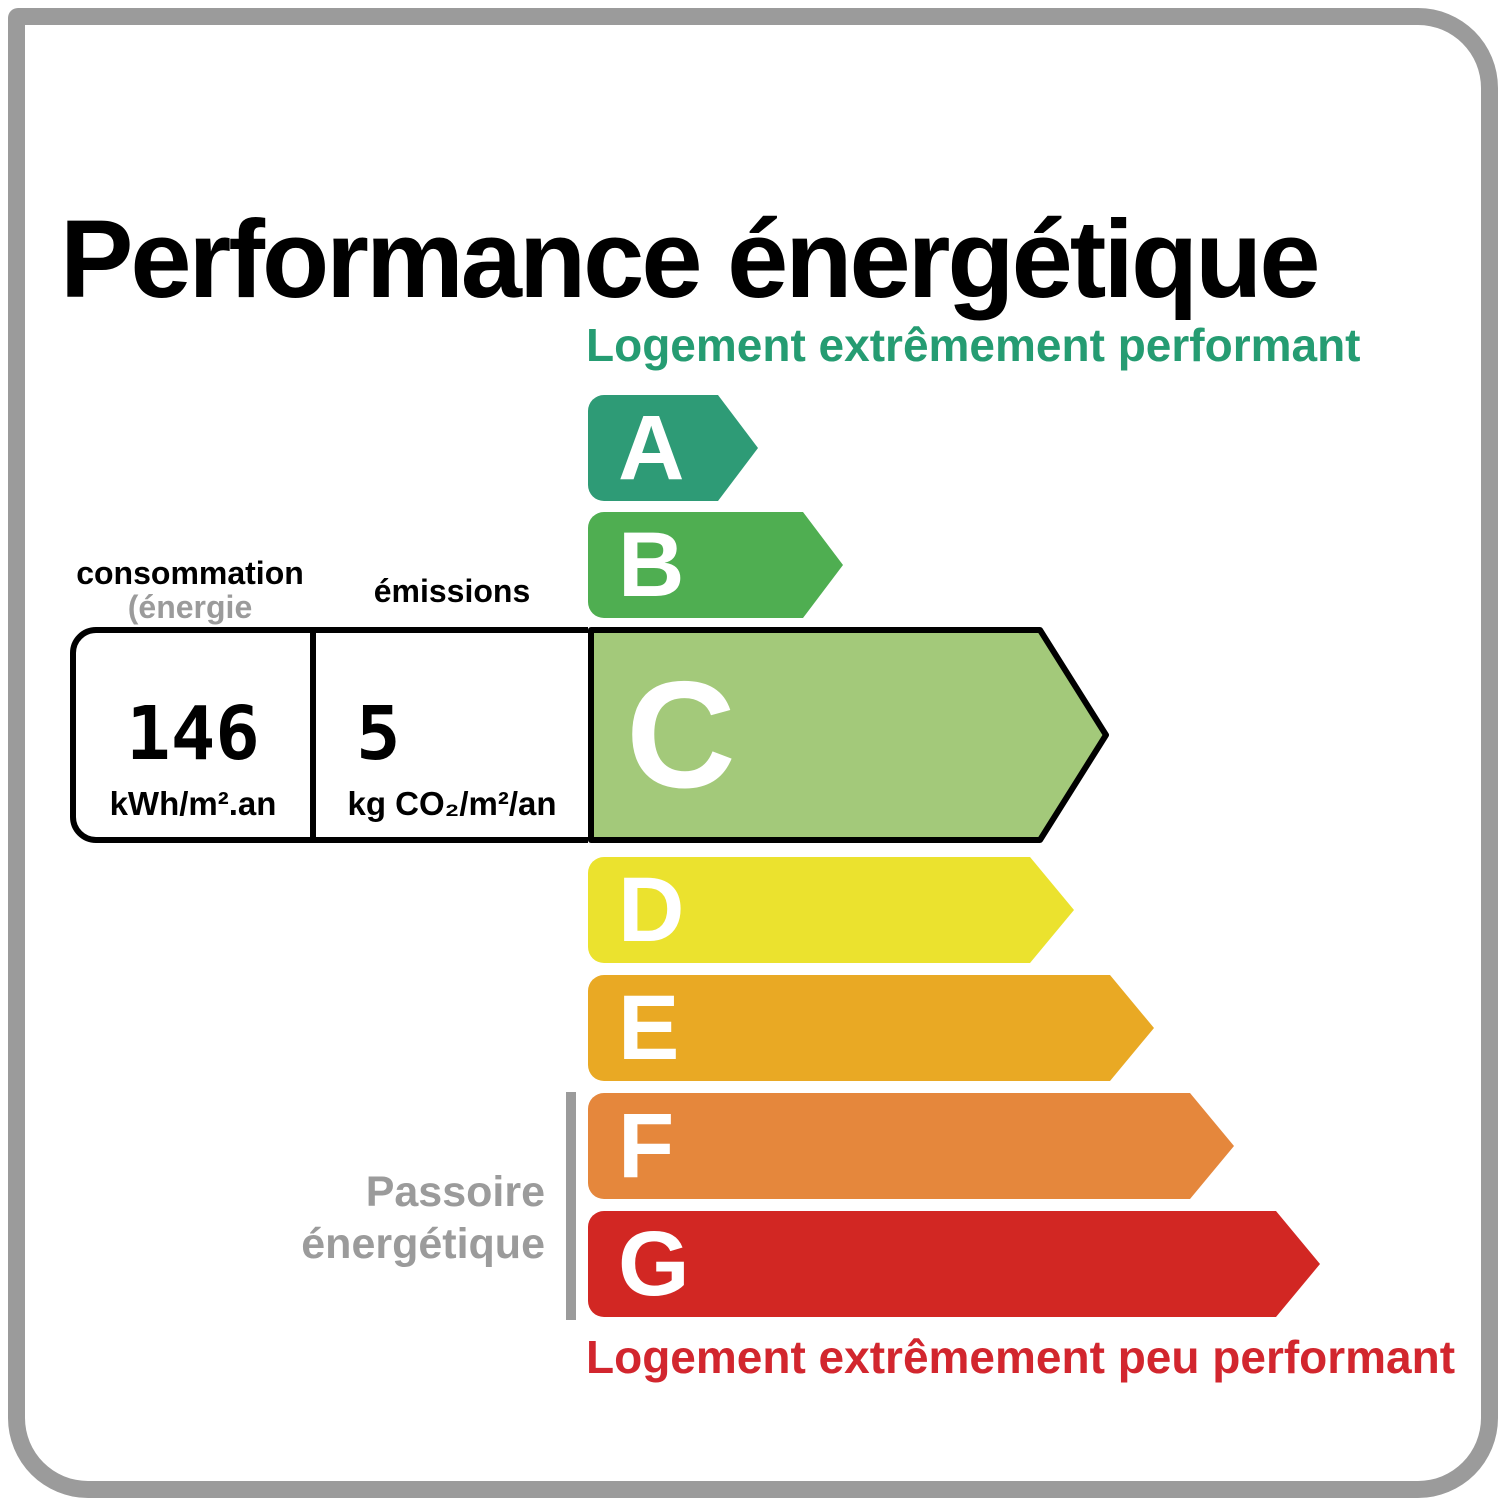 The image size is (1500, 1500). I want to click on page-title: Performance énergétique, so click(690, 259).